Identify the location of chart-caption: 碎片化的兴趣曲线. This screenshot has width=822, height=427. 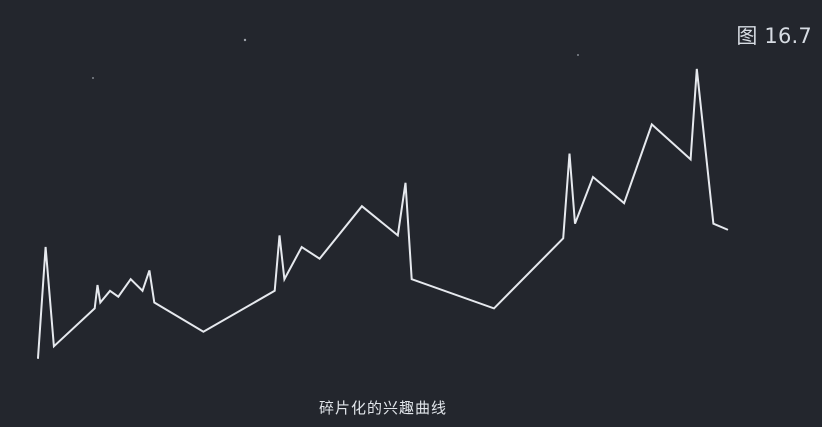
(382, 408).